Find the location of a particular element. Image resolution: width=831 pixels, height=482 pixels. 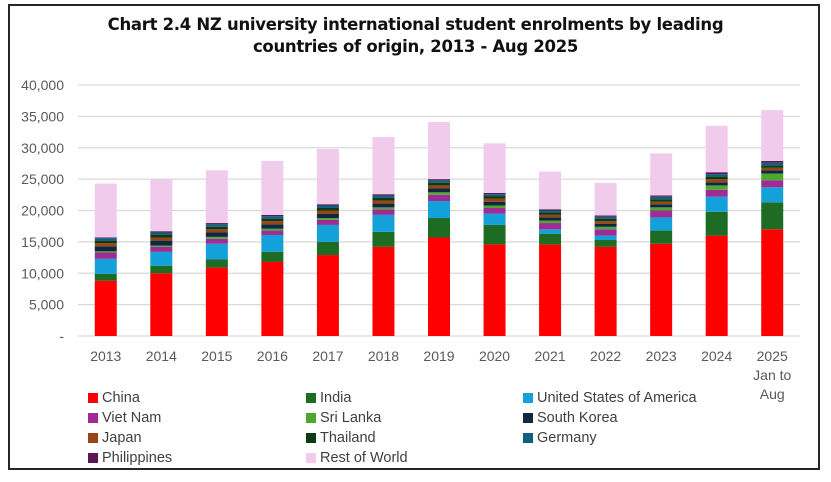

bar-segment-germany-2014 is located at coordinates (161, 233).